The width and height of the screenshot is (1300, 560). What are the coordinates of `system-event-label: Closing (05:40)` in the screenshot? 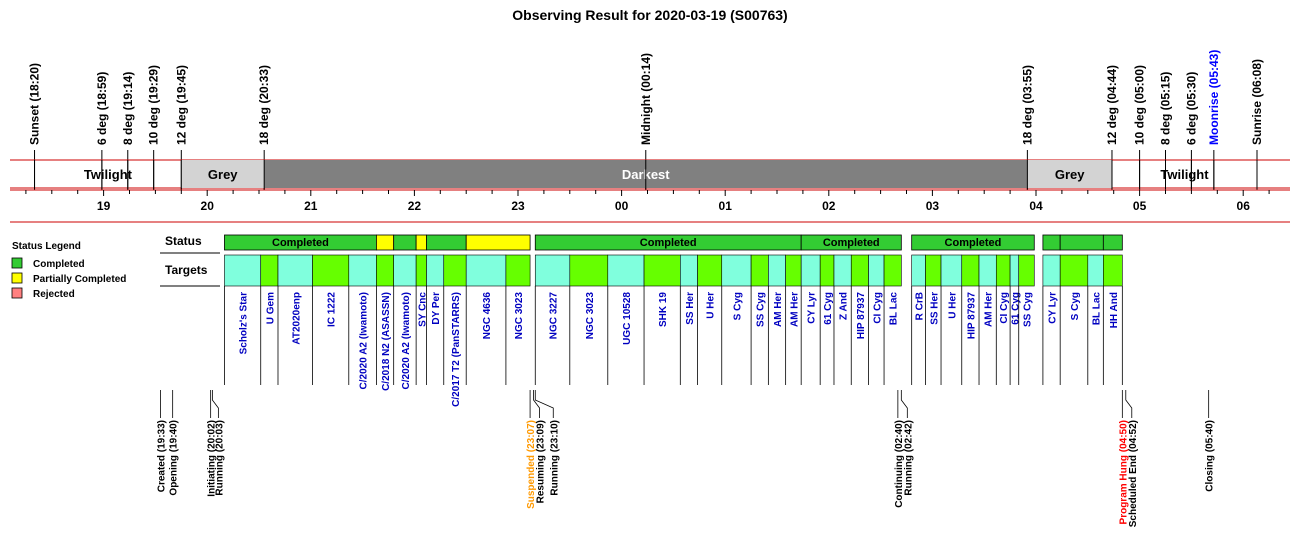 It's located at (1210, 456).